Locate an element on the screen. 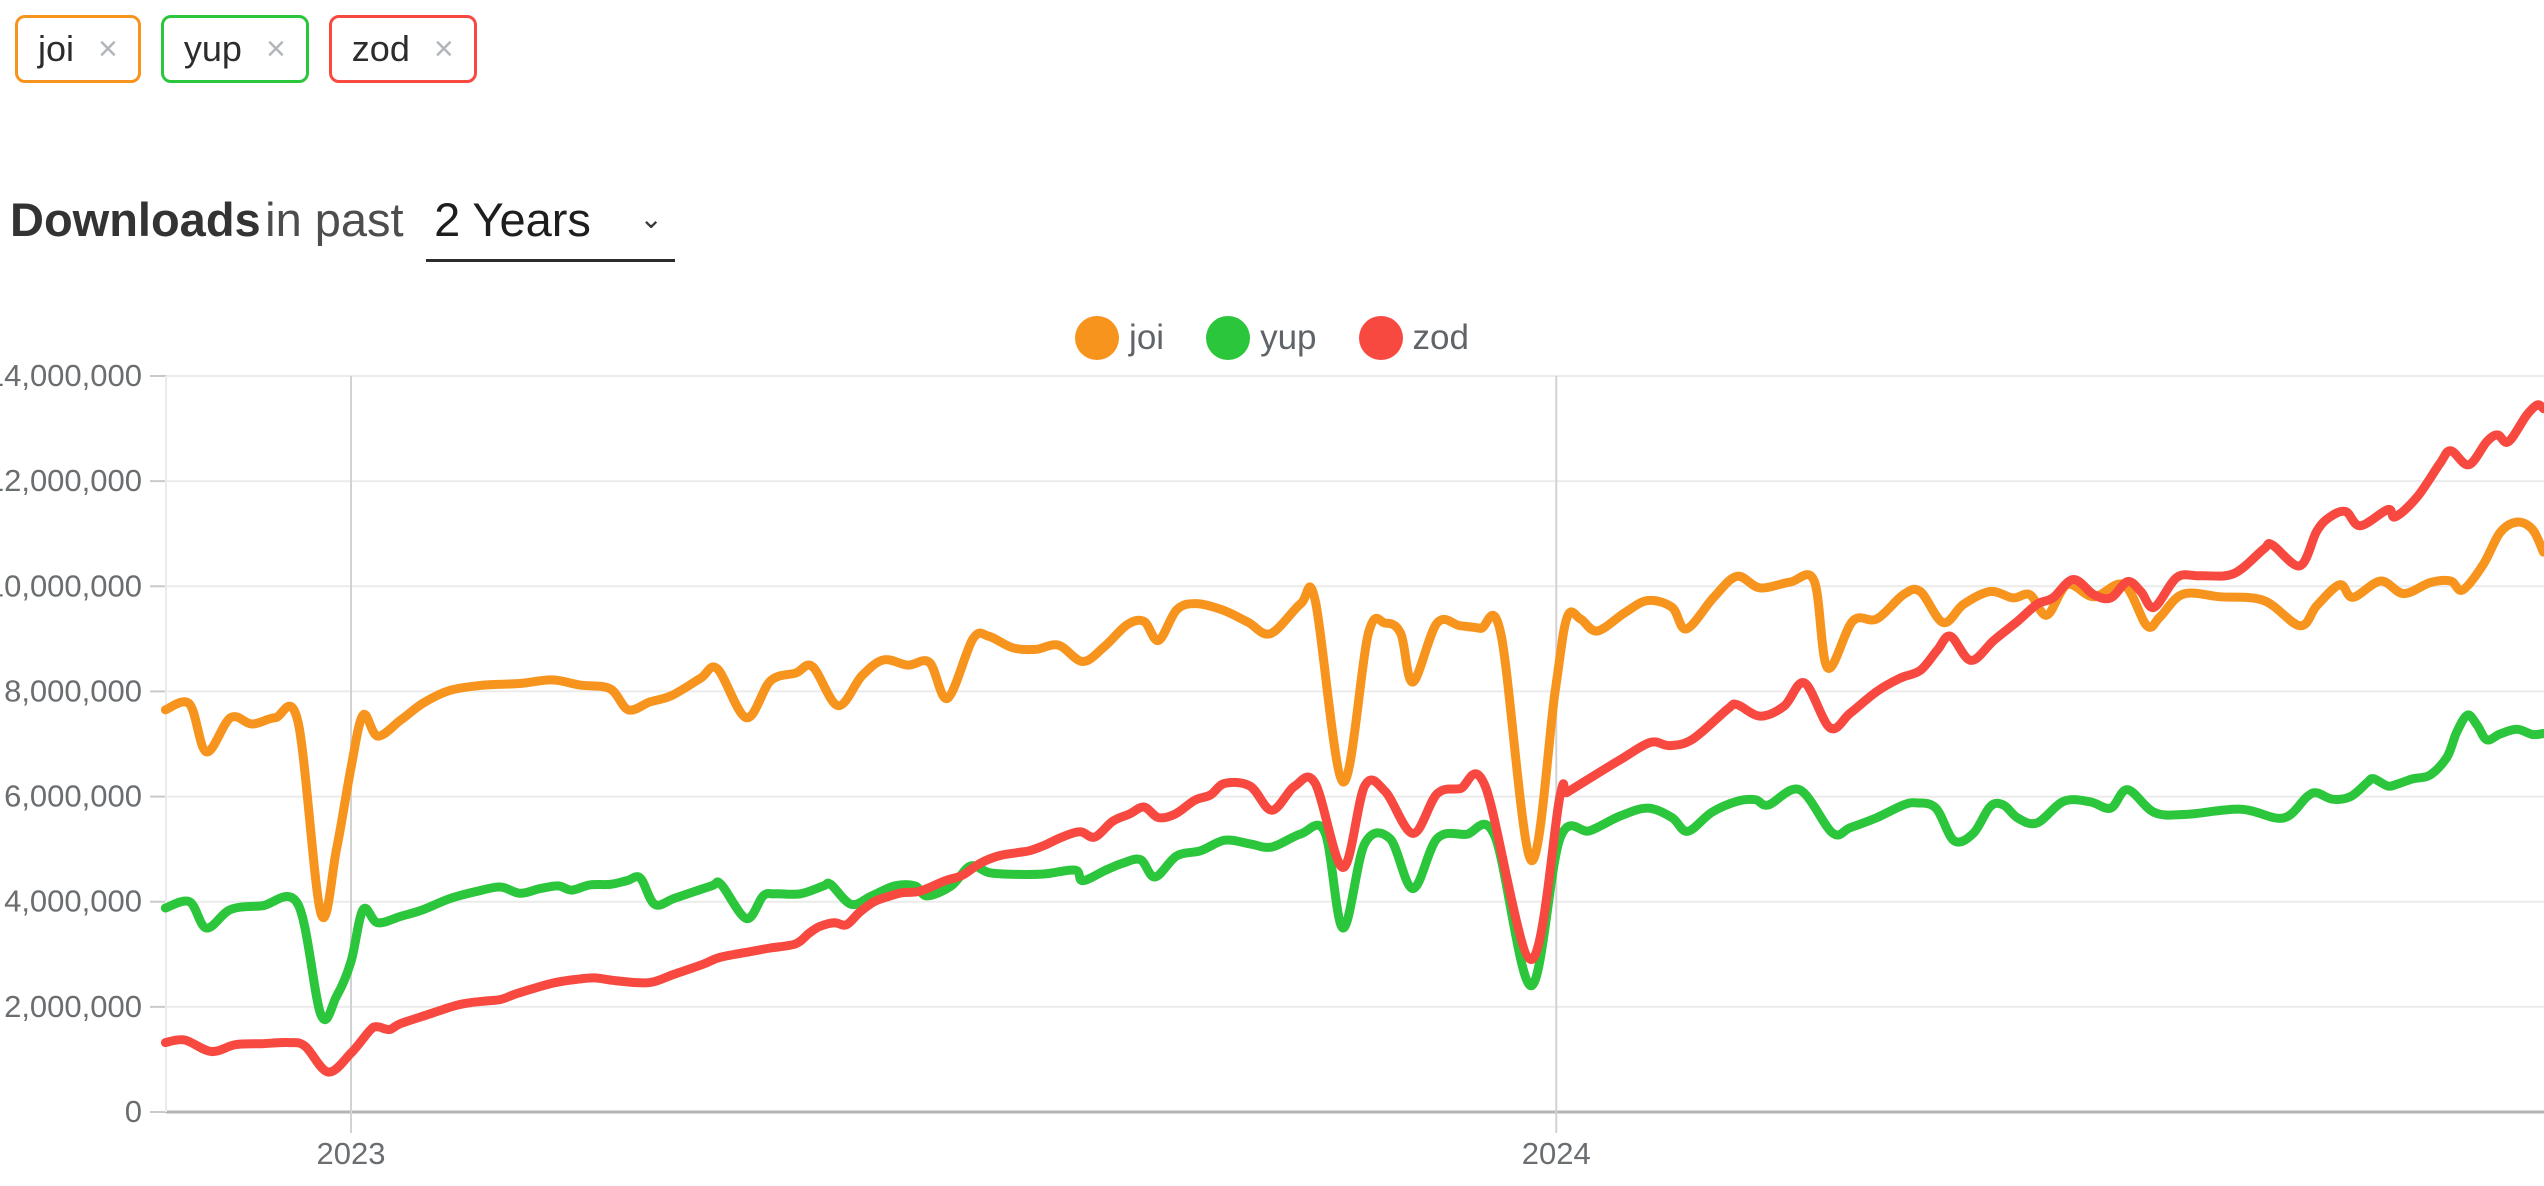  legend-item-yup: yup is located at coordinates (1261, 338).